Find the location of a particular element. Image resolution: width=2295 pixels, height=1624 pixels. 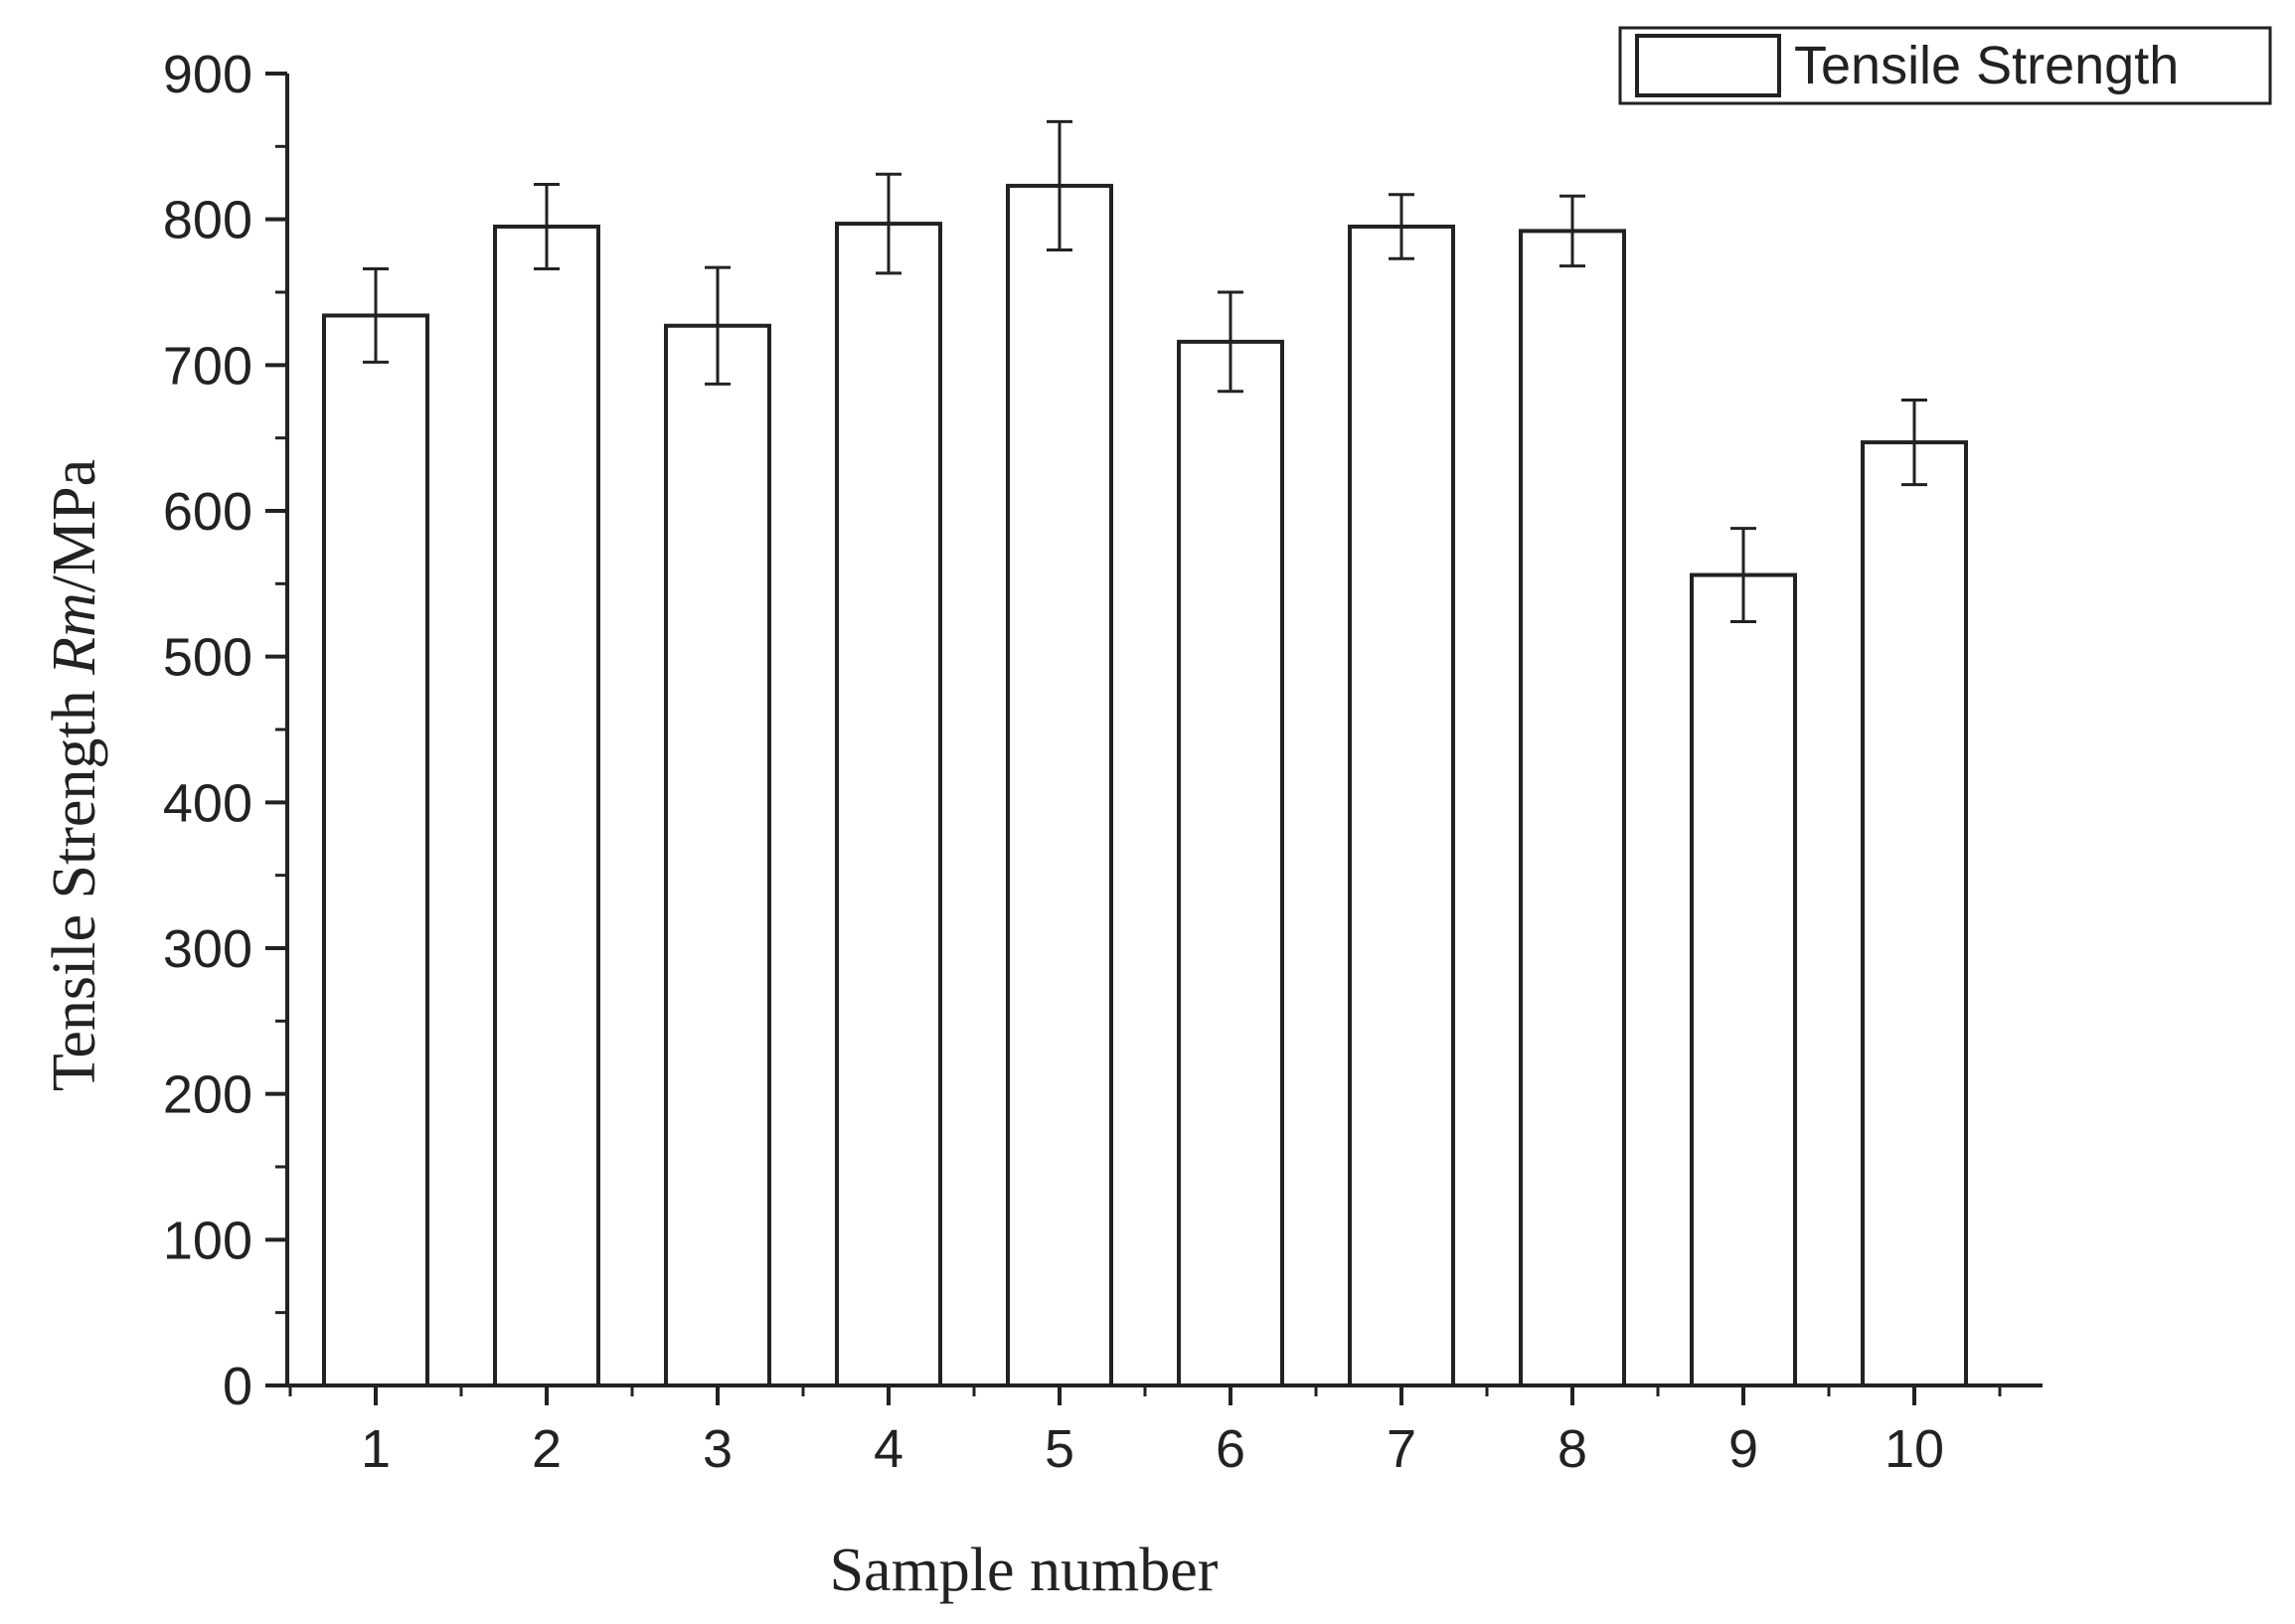

y-axis-title-prefix: Tensile Strength is located at coordinates (74, 883).